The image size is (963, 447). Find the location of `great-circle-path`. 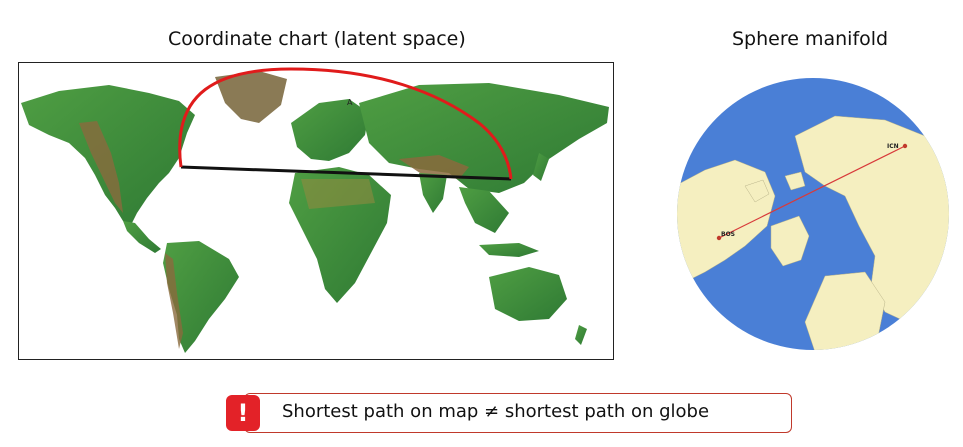

great-circle-path is located at coordinates (345, 123).